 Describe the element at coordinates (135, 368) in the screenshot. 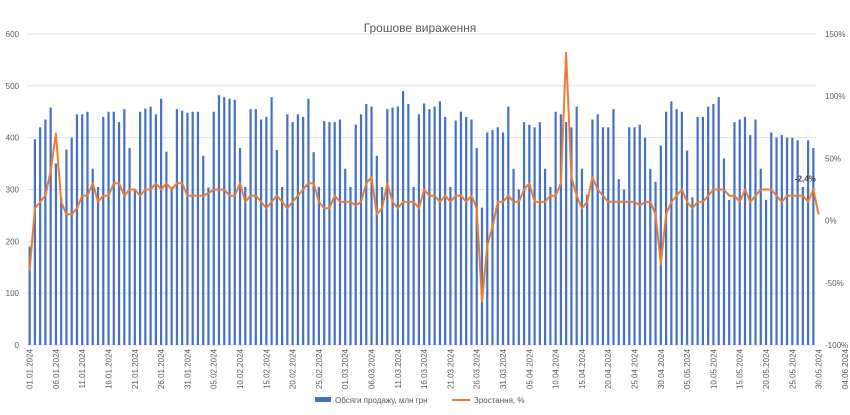

I see `x-tick-label: 21.01.2024` at that location.